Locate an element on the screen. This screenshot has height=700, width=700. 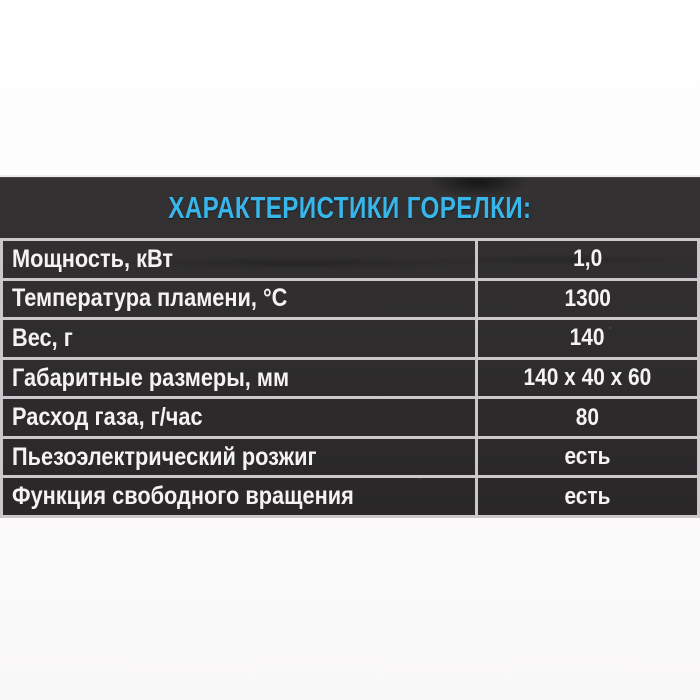
table-row-free-rotation: Функция свободного вращения есть is located at coordinates (350, 497).